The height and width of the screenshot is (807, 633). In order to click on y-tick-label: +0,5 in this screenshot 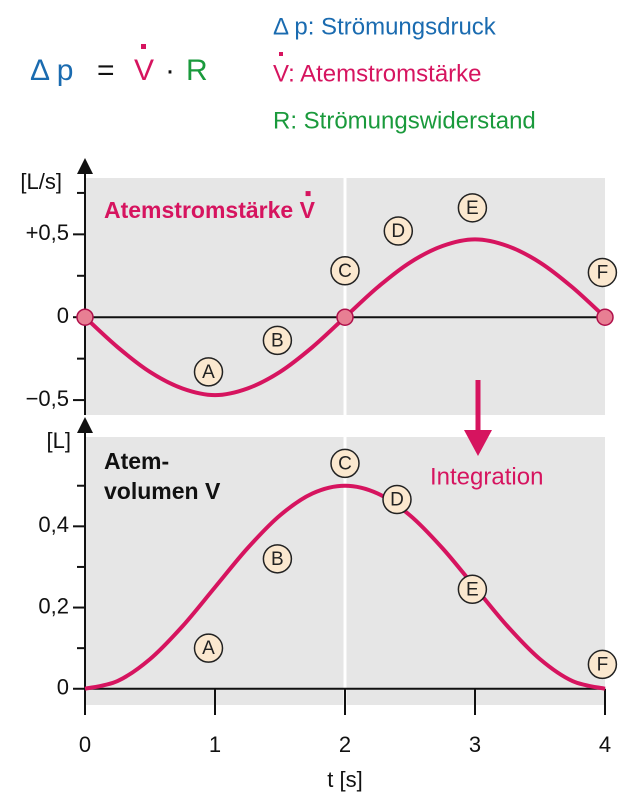, I will do `click(47, 232)`.